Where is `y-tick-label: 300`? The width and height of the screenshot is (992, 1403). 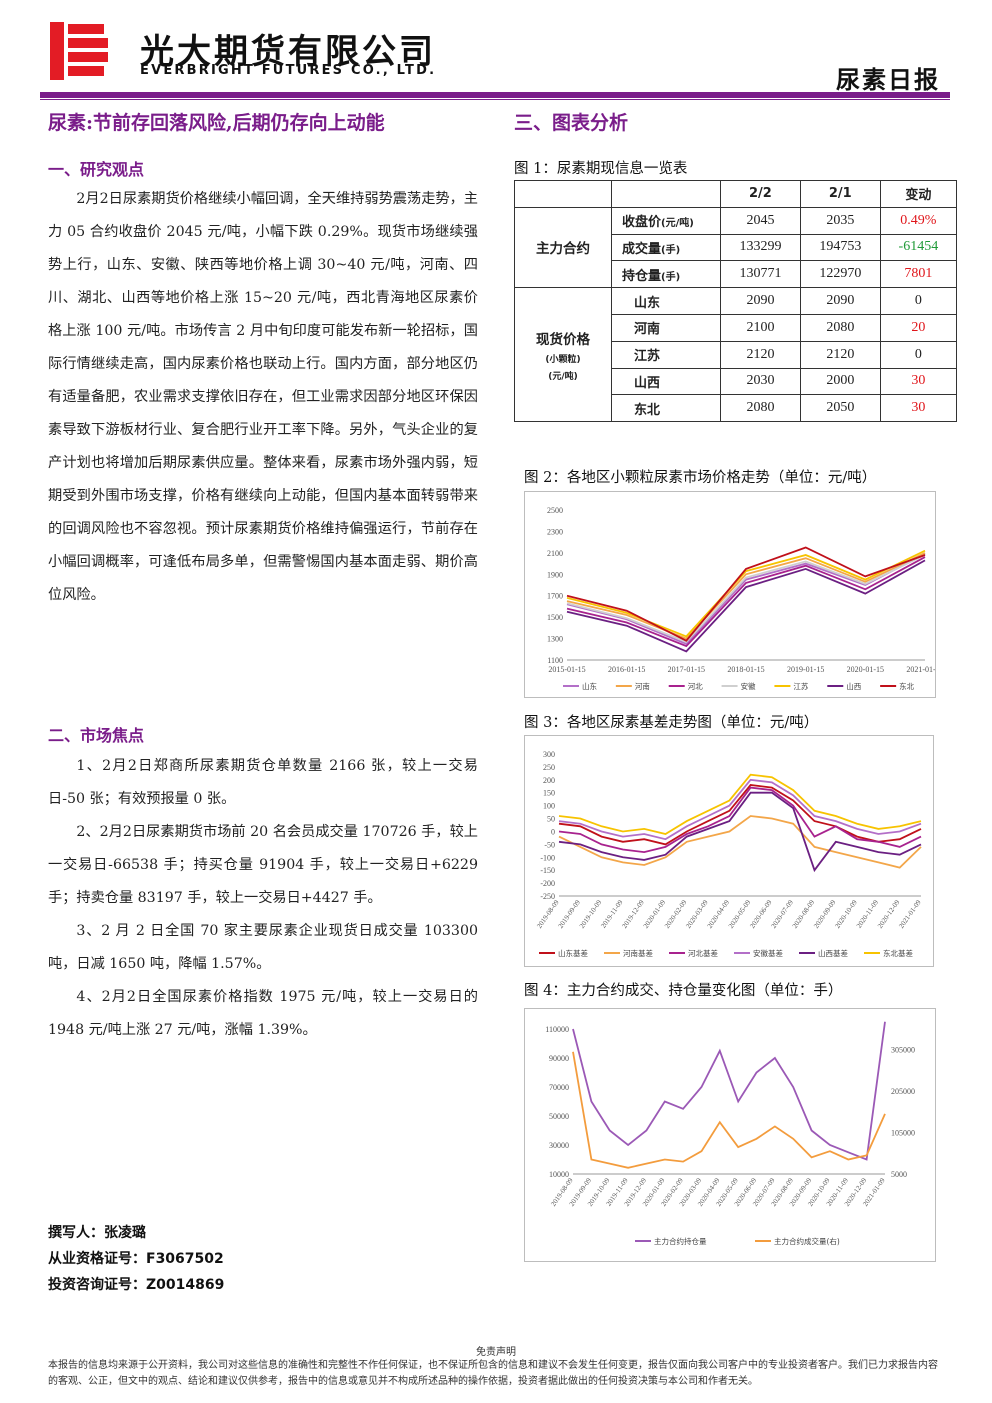 y-tick-label: 300 is located at coordinates (549, 754).